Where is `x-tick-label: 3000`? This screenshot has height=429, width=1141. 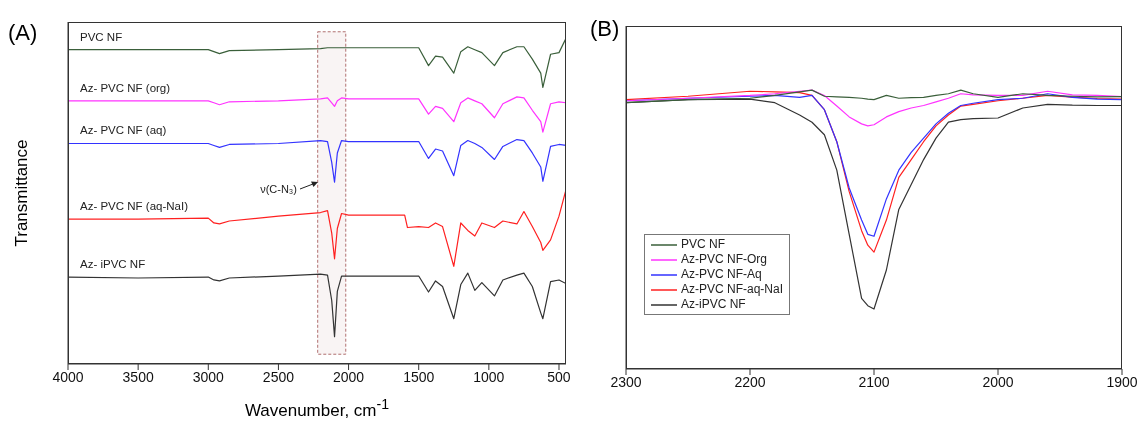
x-tick-label: 3000 is located at coordinates (208, 376).